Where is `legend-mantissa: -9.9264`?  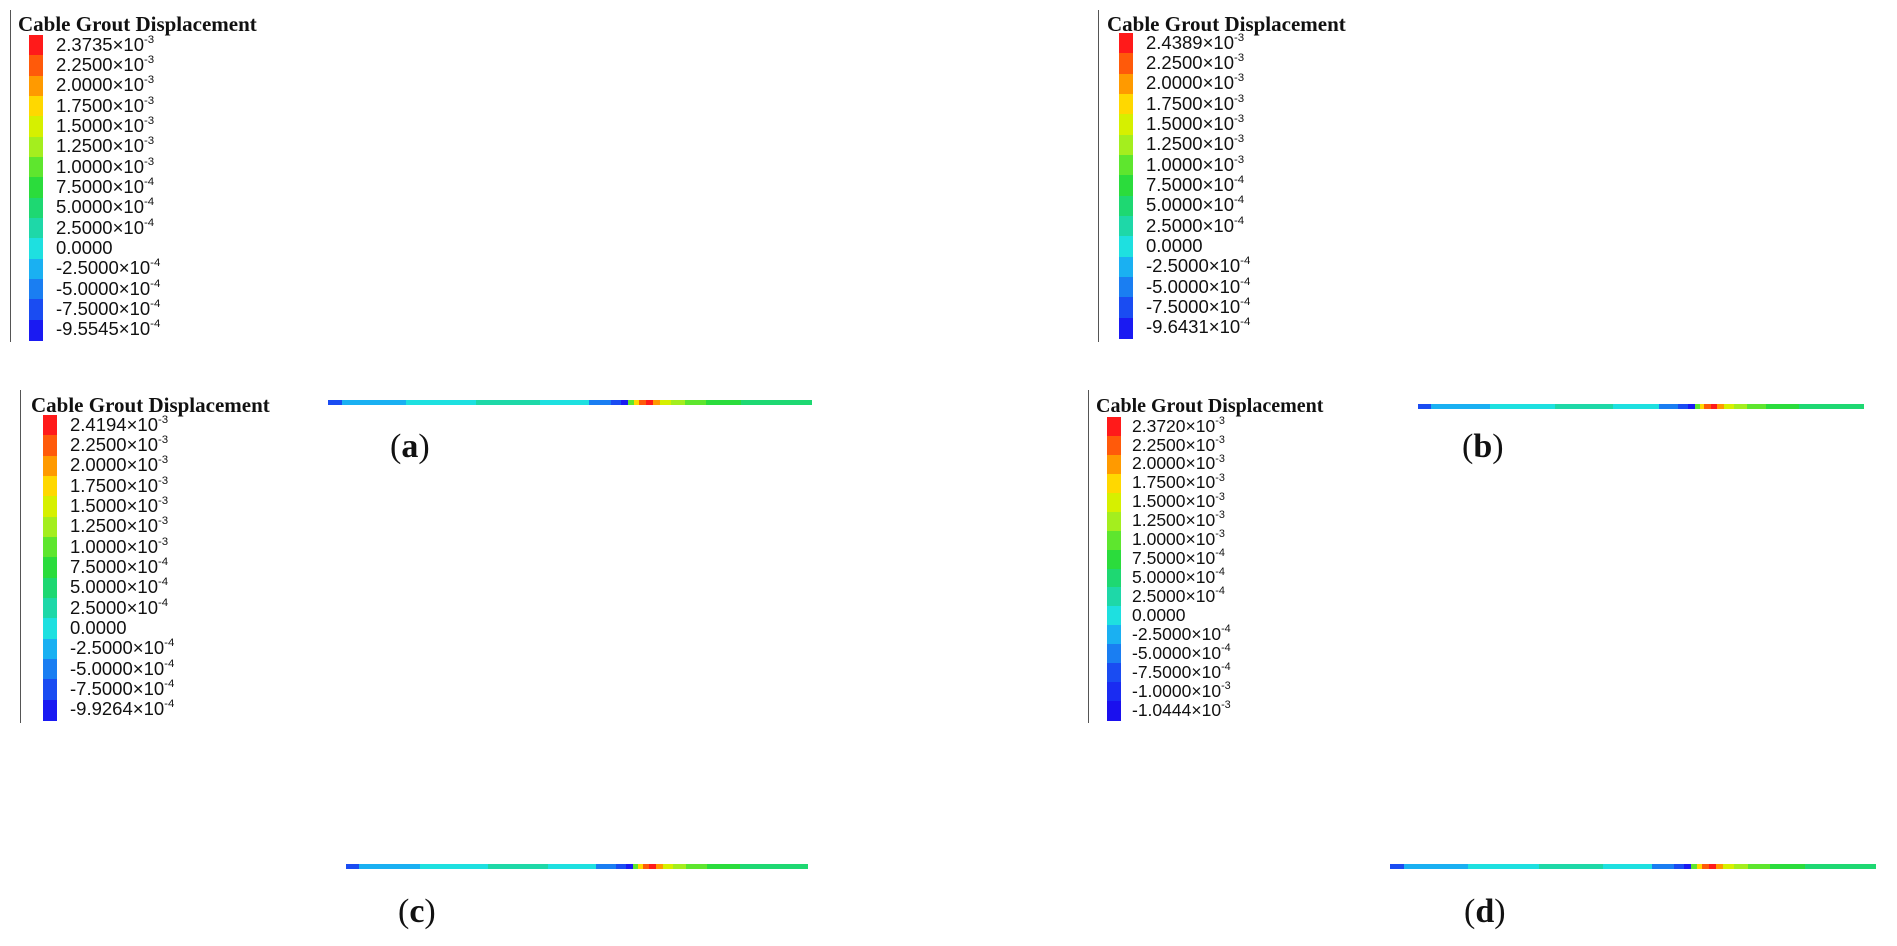 legend-mantissa: -9.9264 is located at coordinates (101, 709).